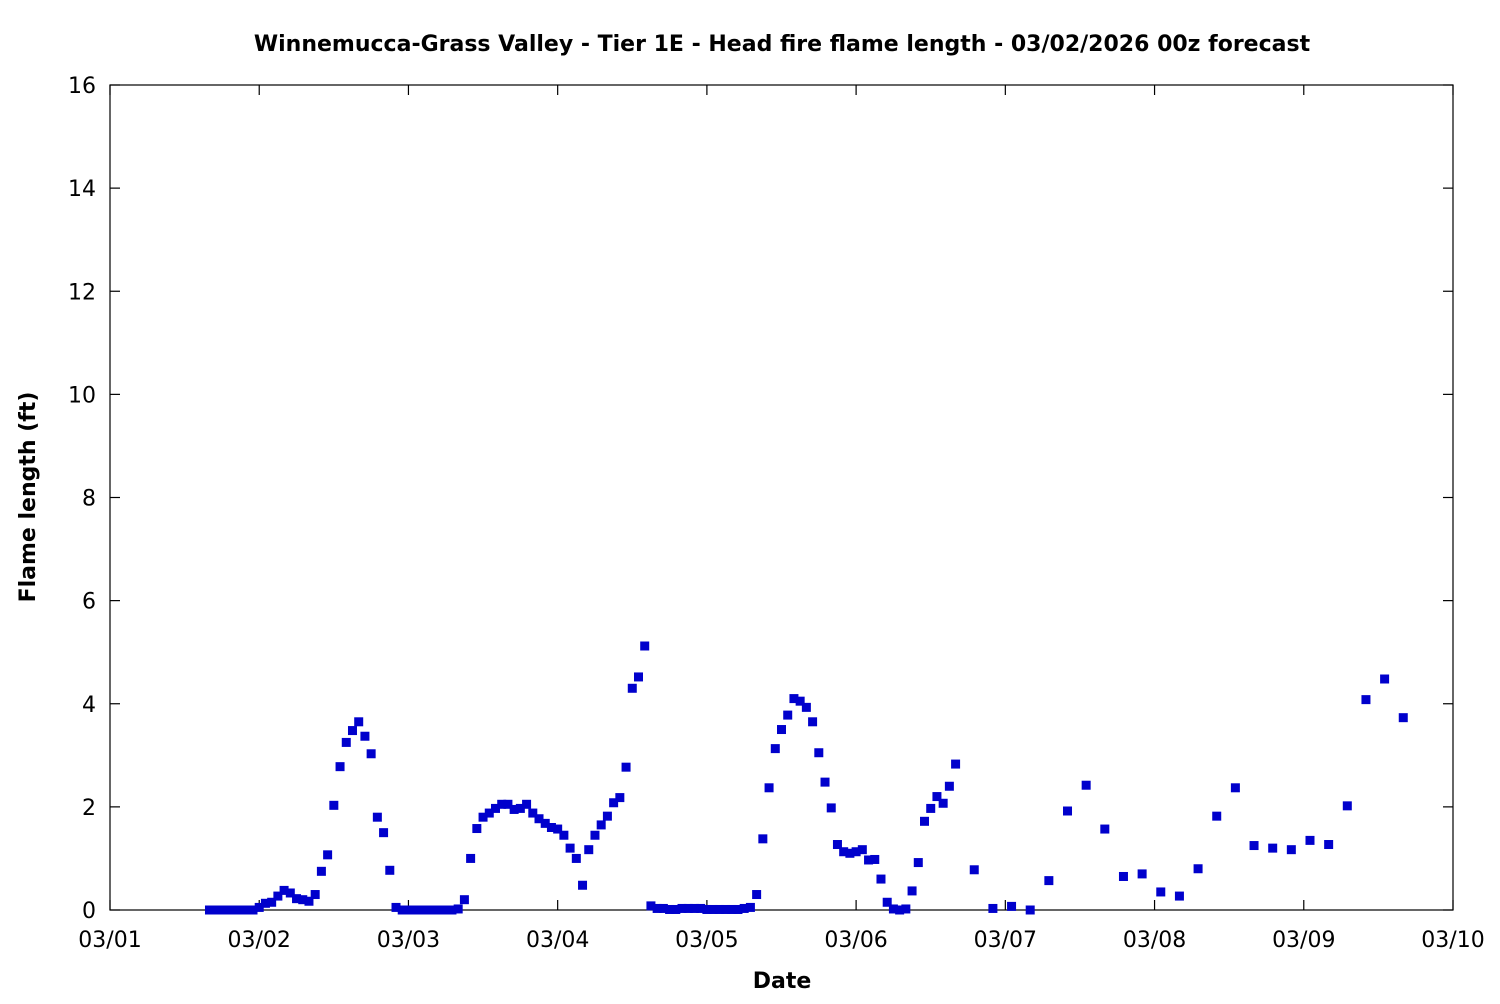 The width and height of the screenshot is (1500, 1004). I want to click on x-tick-label: 03/08, so click(1154, 940).